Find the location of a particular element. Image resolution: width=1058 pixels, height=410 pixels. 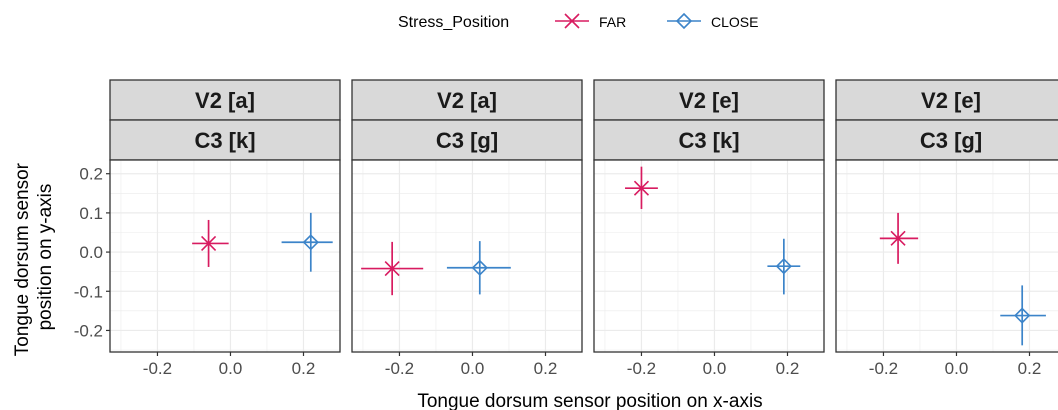

y-tick-label: 0.0 is located at coordinates (91, 252).